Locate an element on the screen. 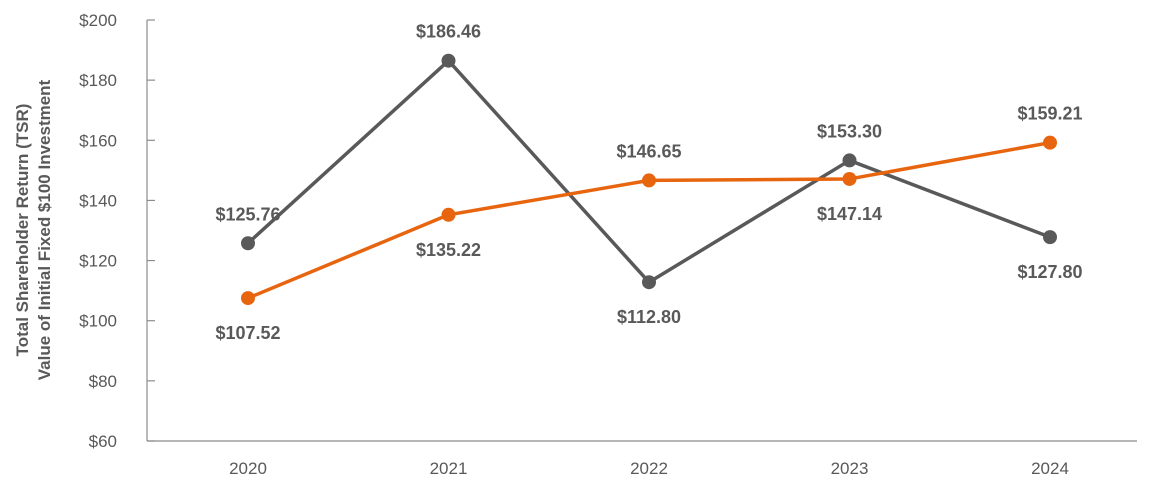 The image size is (1152, 480). y-tick-labels: $60 $80 $100 $120 $140 $160 $180 $200 is located at coordinates (98, 231).